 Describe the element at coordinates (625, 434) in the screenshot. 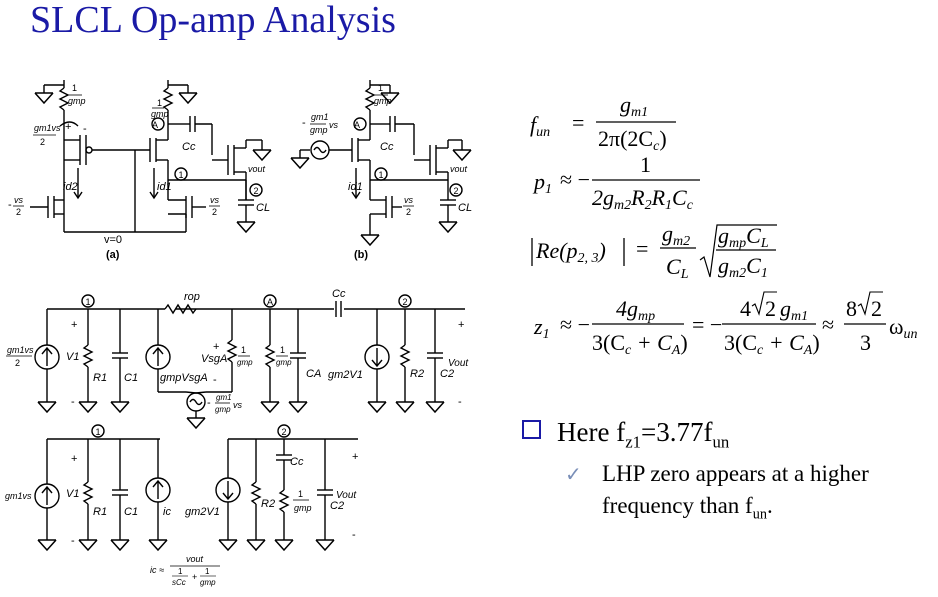

I see `bullet-main: Here fz1=3.77fun` at that location.